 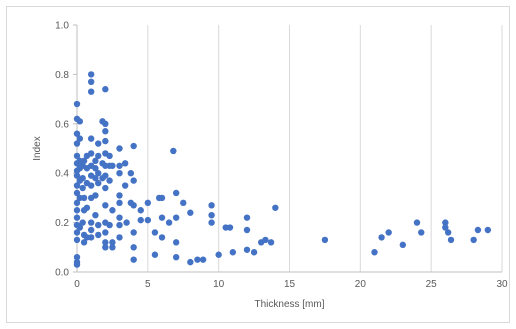 I want to click on y-tick-label: 0.8, so click(x=62, y=75).